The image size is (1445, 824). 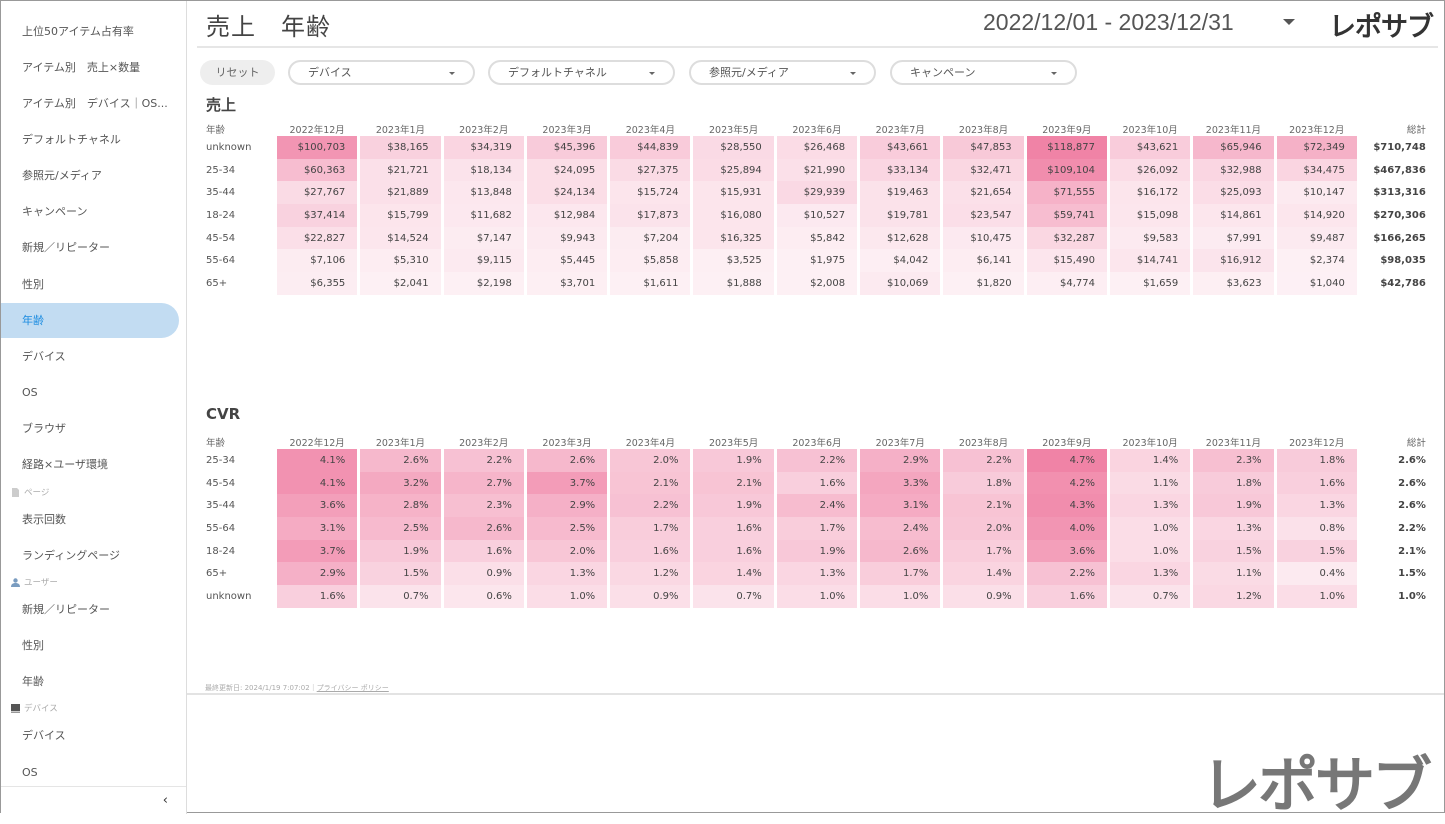 What do you see at coordinates (400, 596) in the screenshot?
I see `heatmap-cell: 0.7%` at bounding box center [400, 596].